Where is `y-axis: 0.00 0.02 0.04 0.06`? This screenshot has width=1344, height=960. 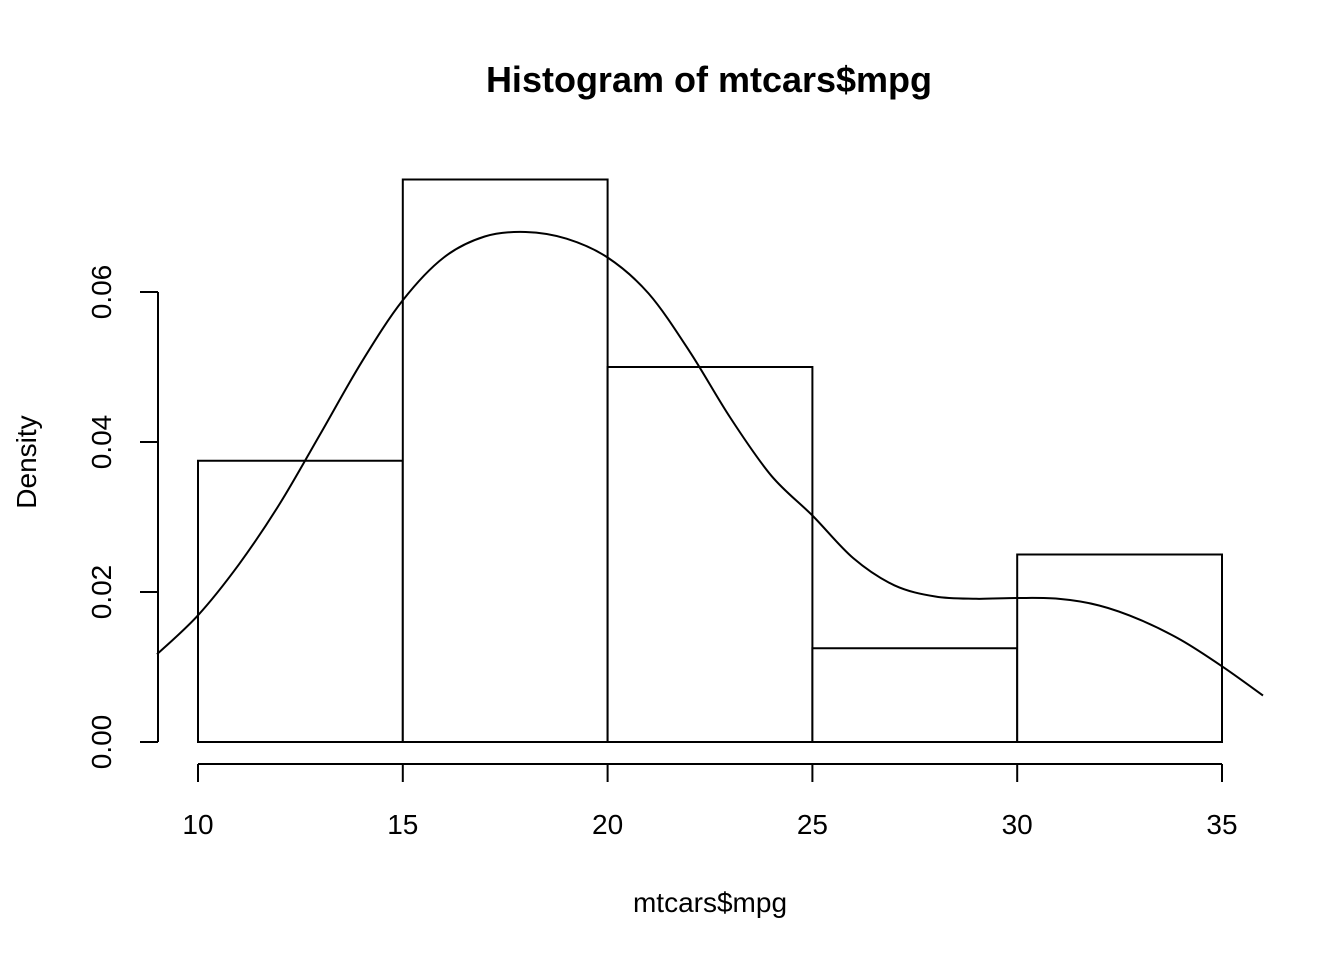 y-axis: 0.00 0.02 0.04 0.06 is located at coordinates (122, 517).